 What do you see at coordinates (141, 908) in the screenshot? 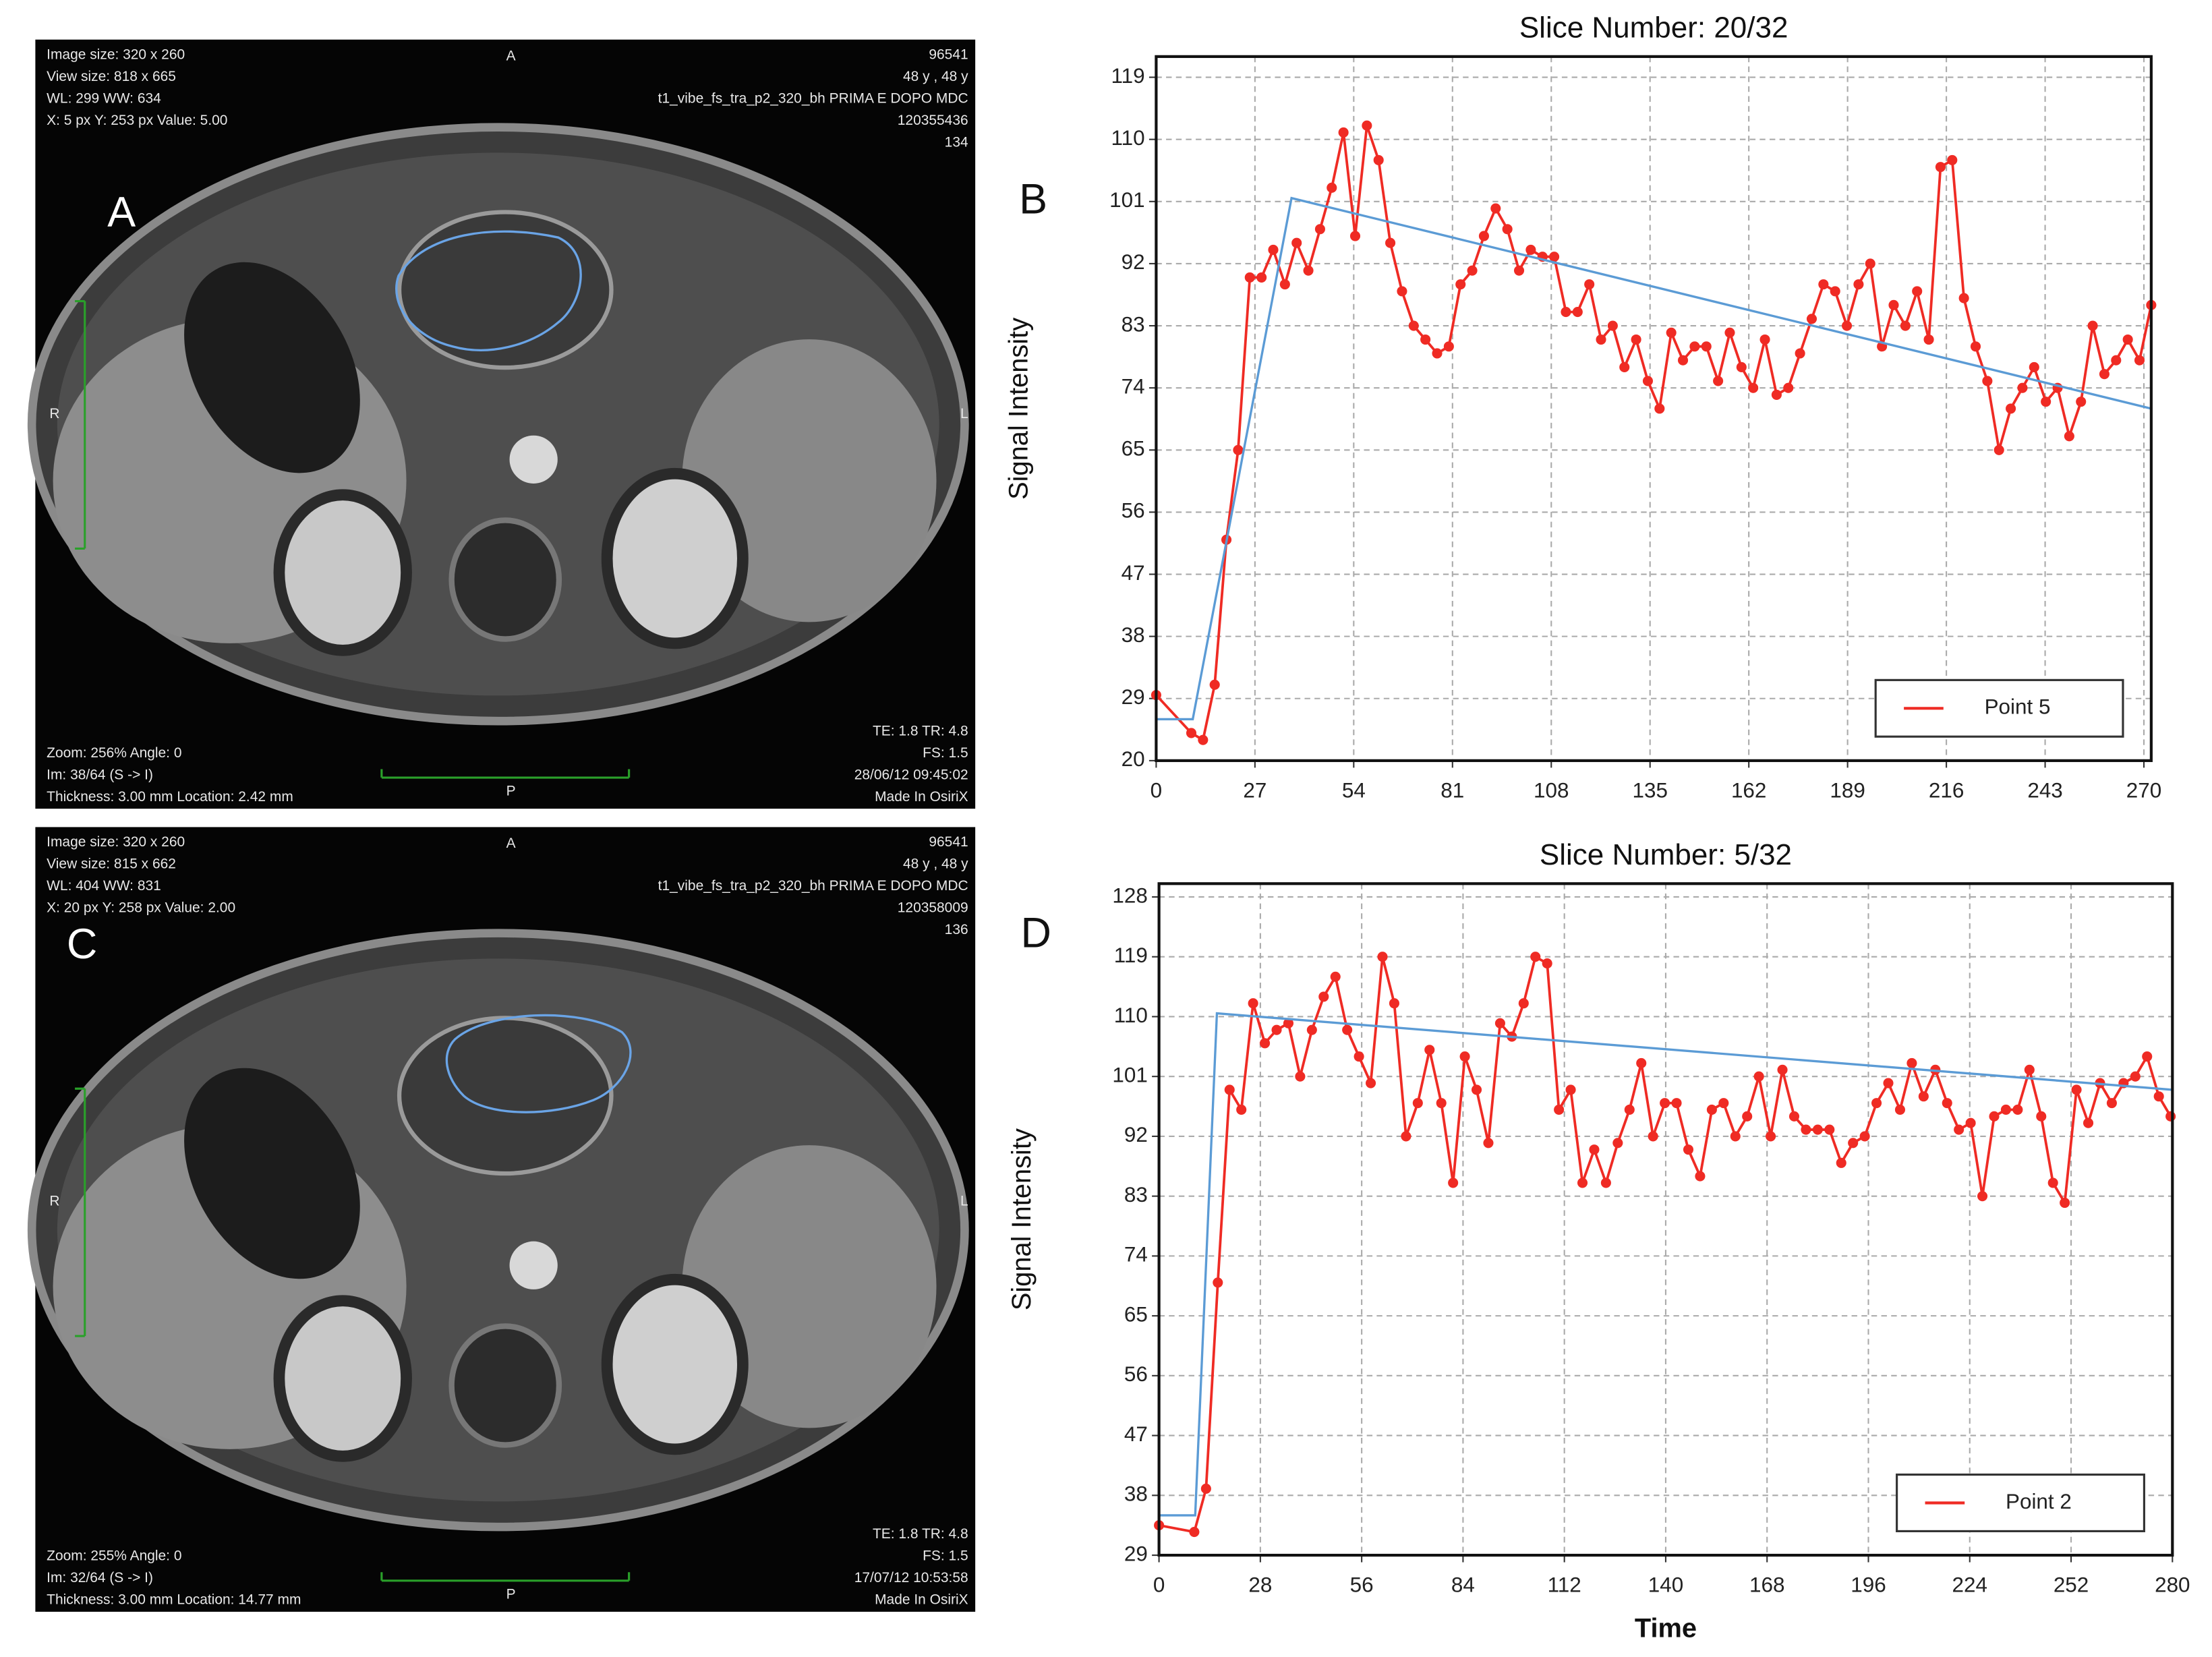
I see `overlay-text: X: 20 px Y: 258 px Value: 2.00` at bounding box center [141, 908].